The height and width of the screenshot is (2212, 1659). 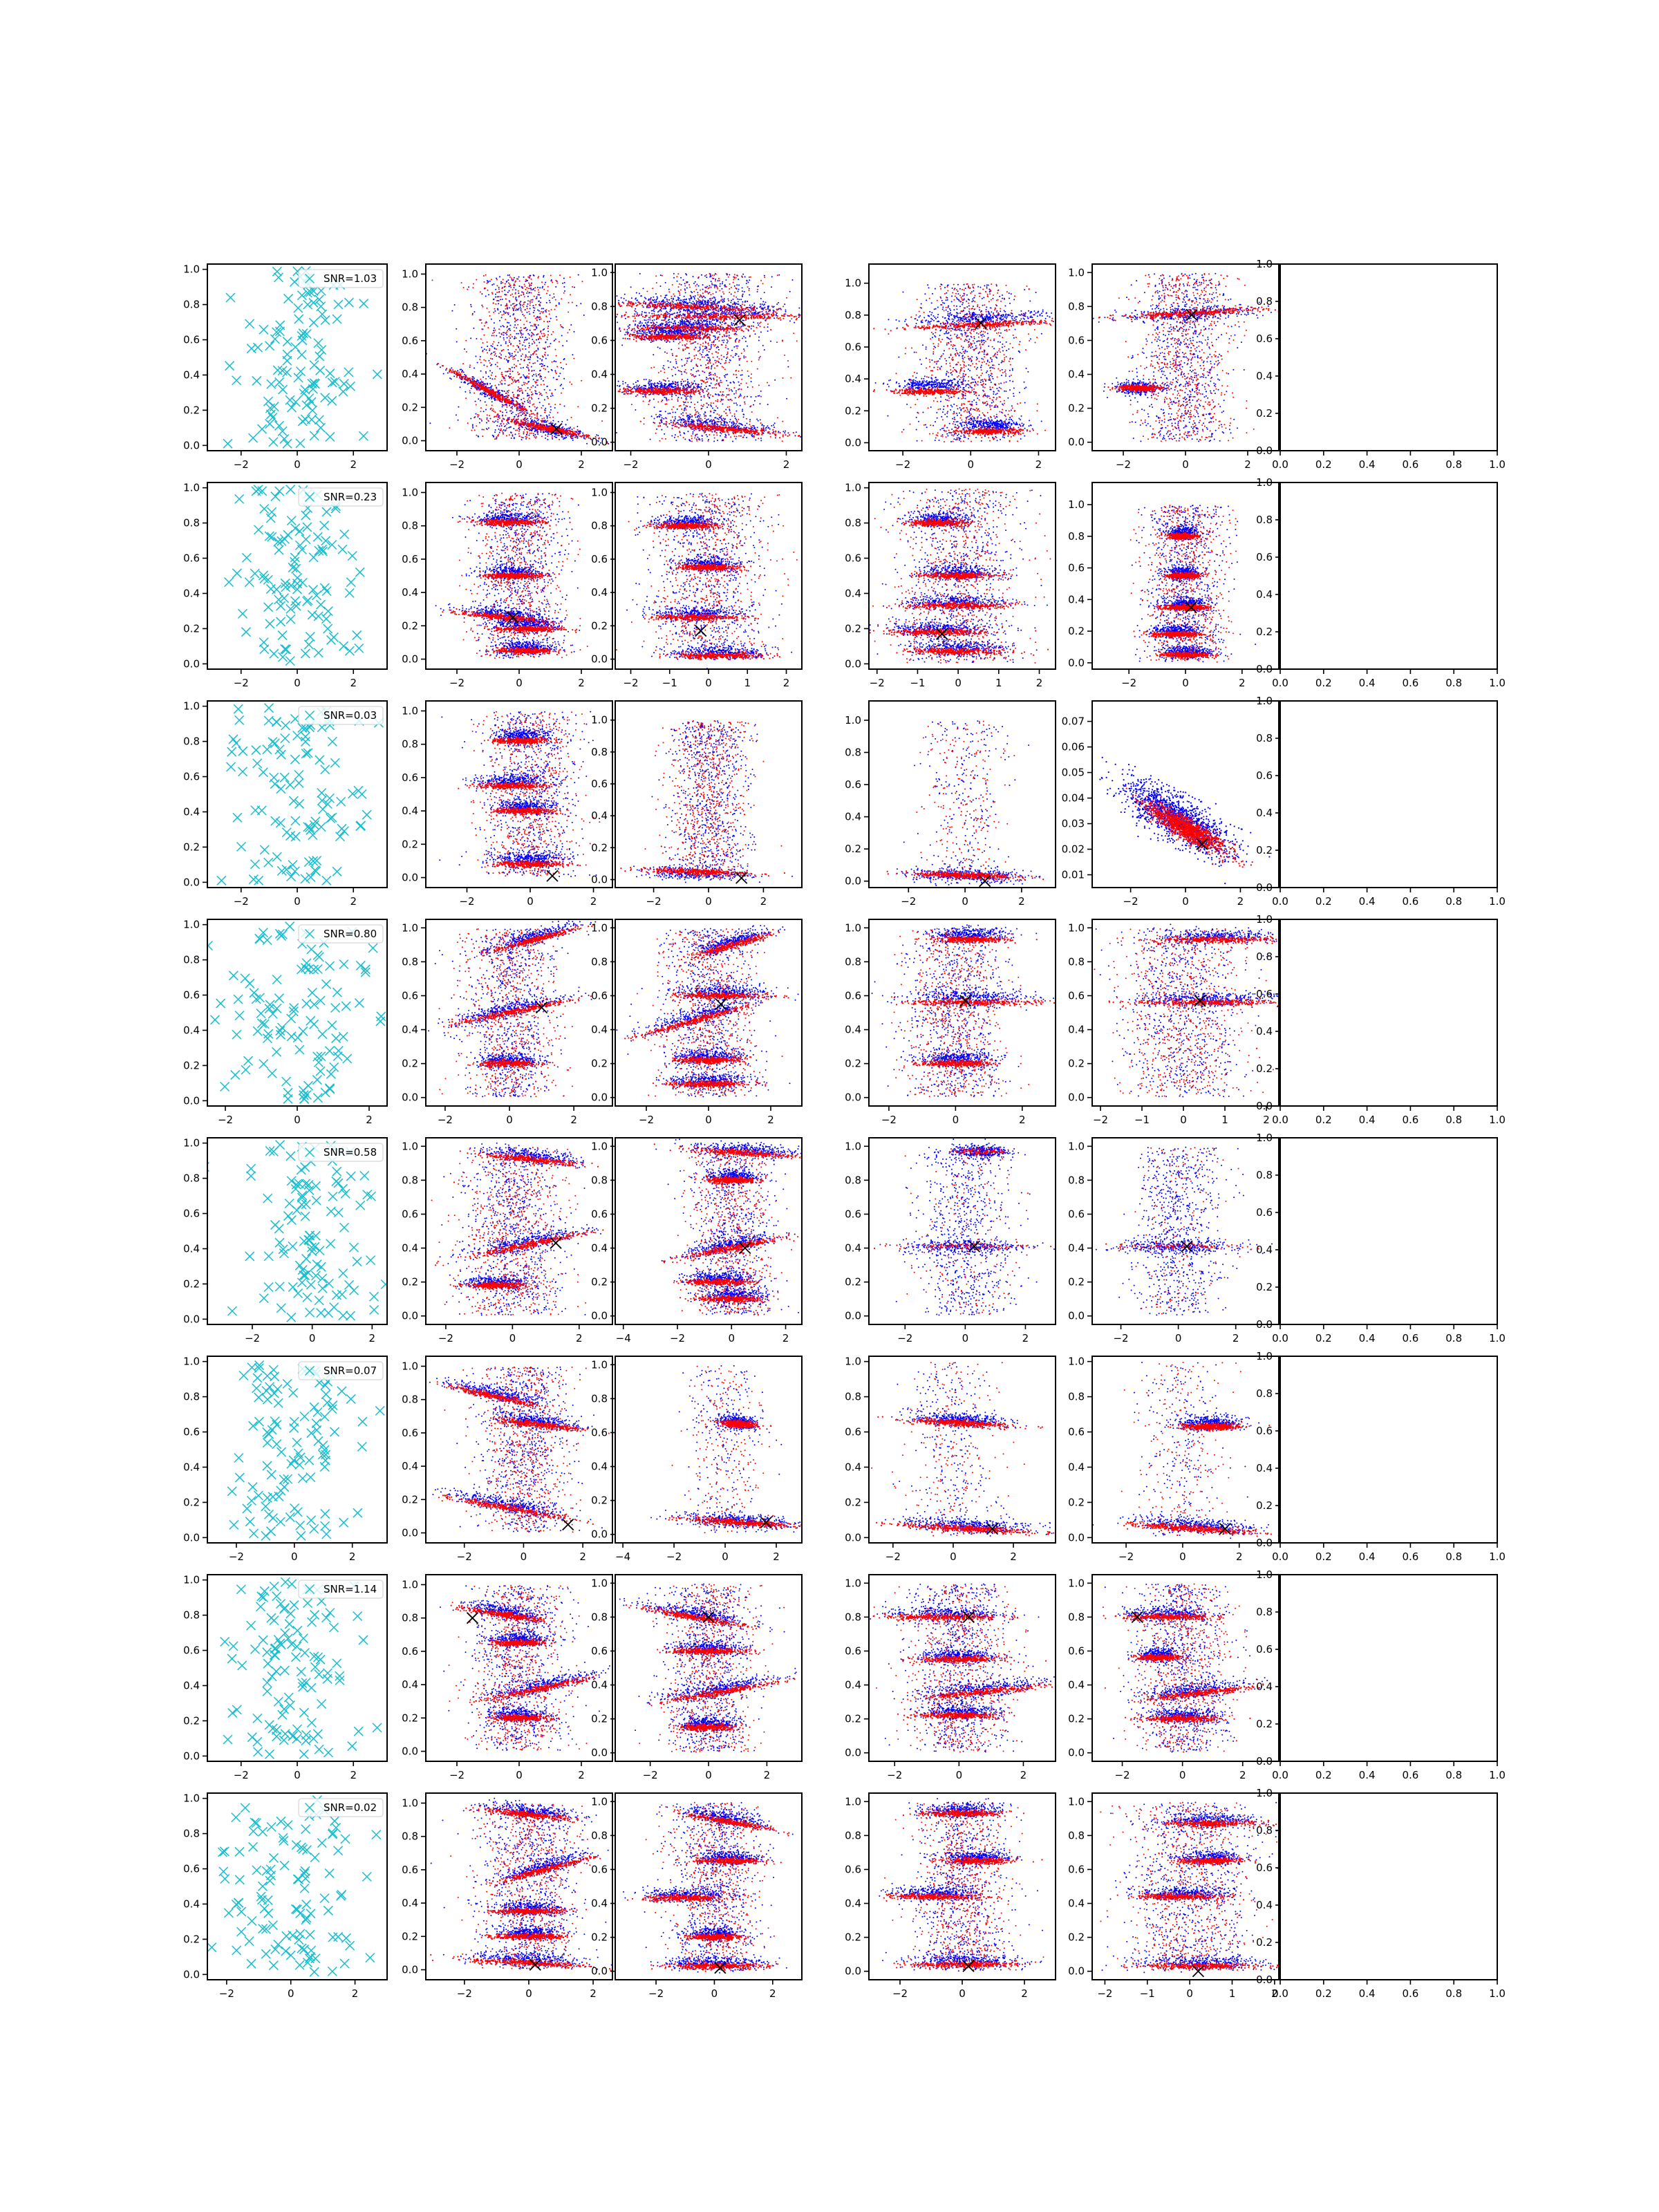 What do you see at coordinates (410, 307) in the screenshot?
I see `y-tick-label: 0.8` at bounding box center [410, 307].